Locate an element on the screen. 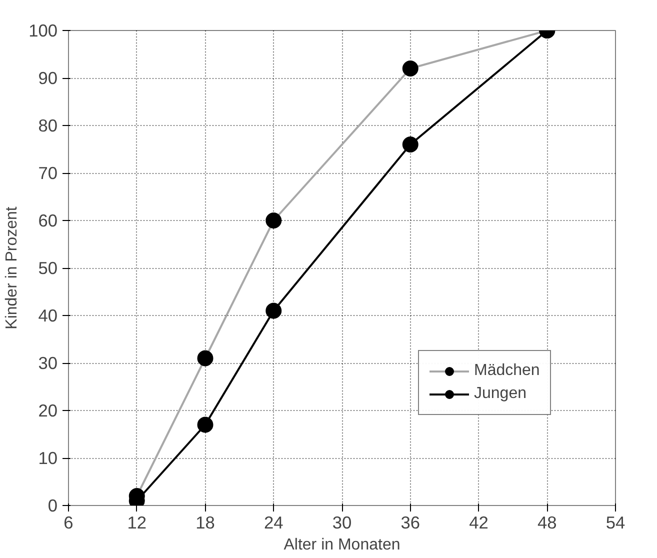 Image resolution: width=657 pixels, height=558 pixels. x-tick-label: 42 is located at coordinates (478, 522).